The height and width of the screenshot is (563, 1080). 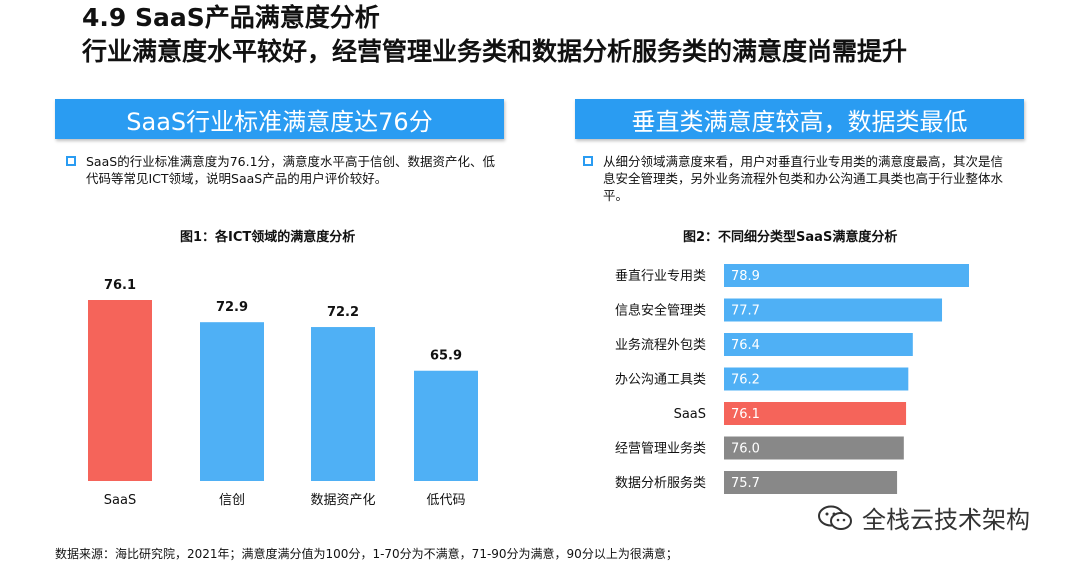 I want to click on hcategory-label: 业务流程外包类, so click(x=660, y=345).